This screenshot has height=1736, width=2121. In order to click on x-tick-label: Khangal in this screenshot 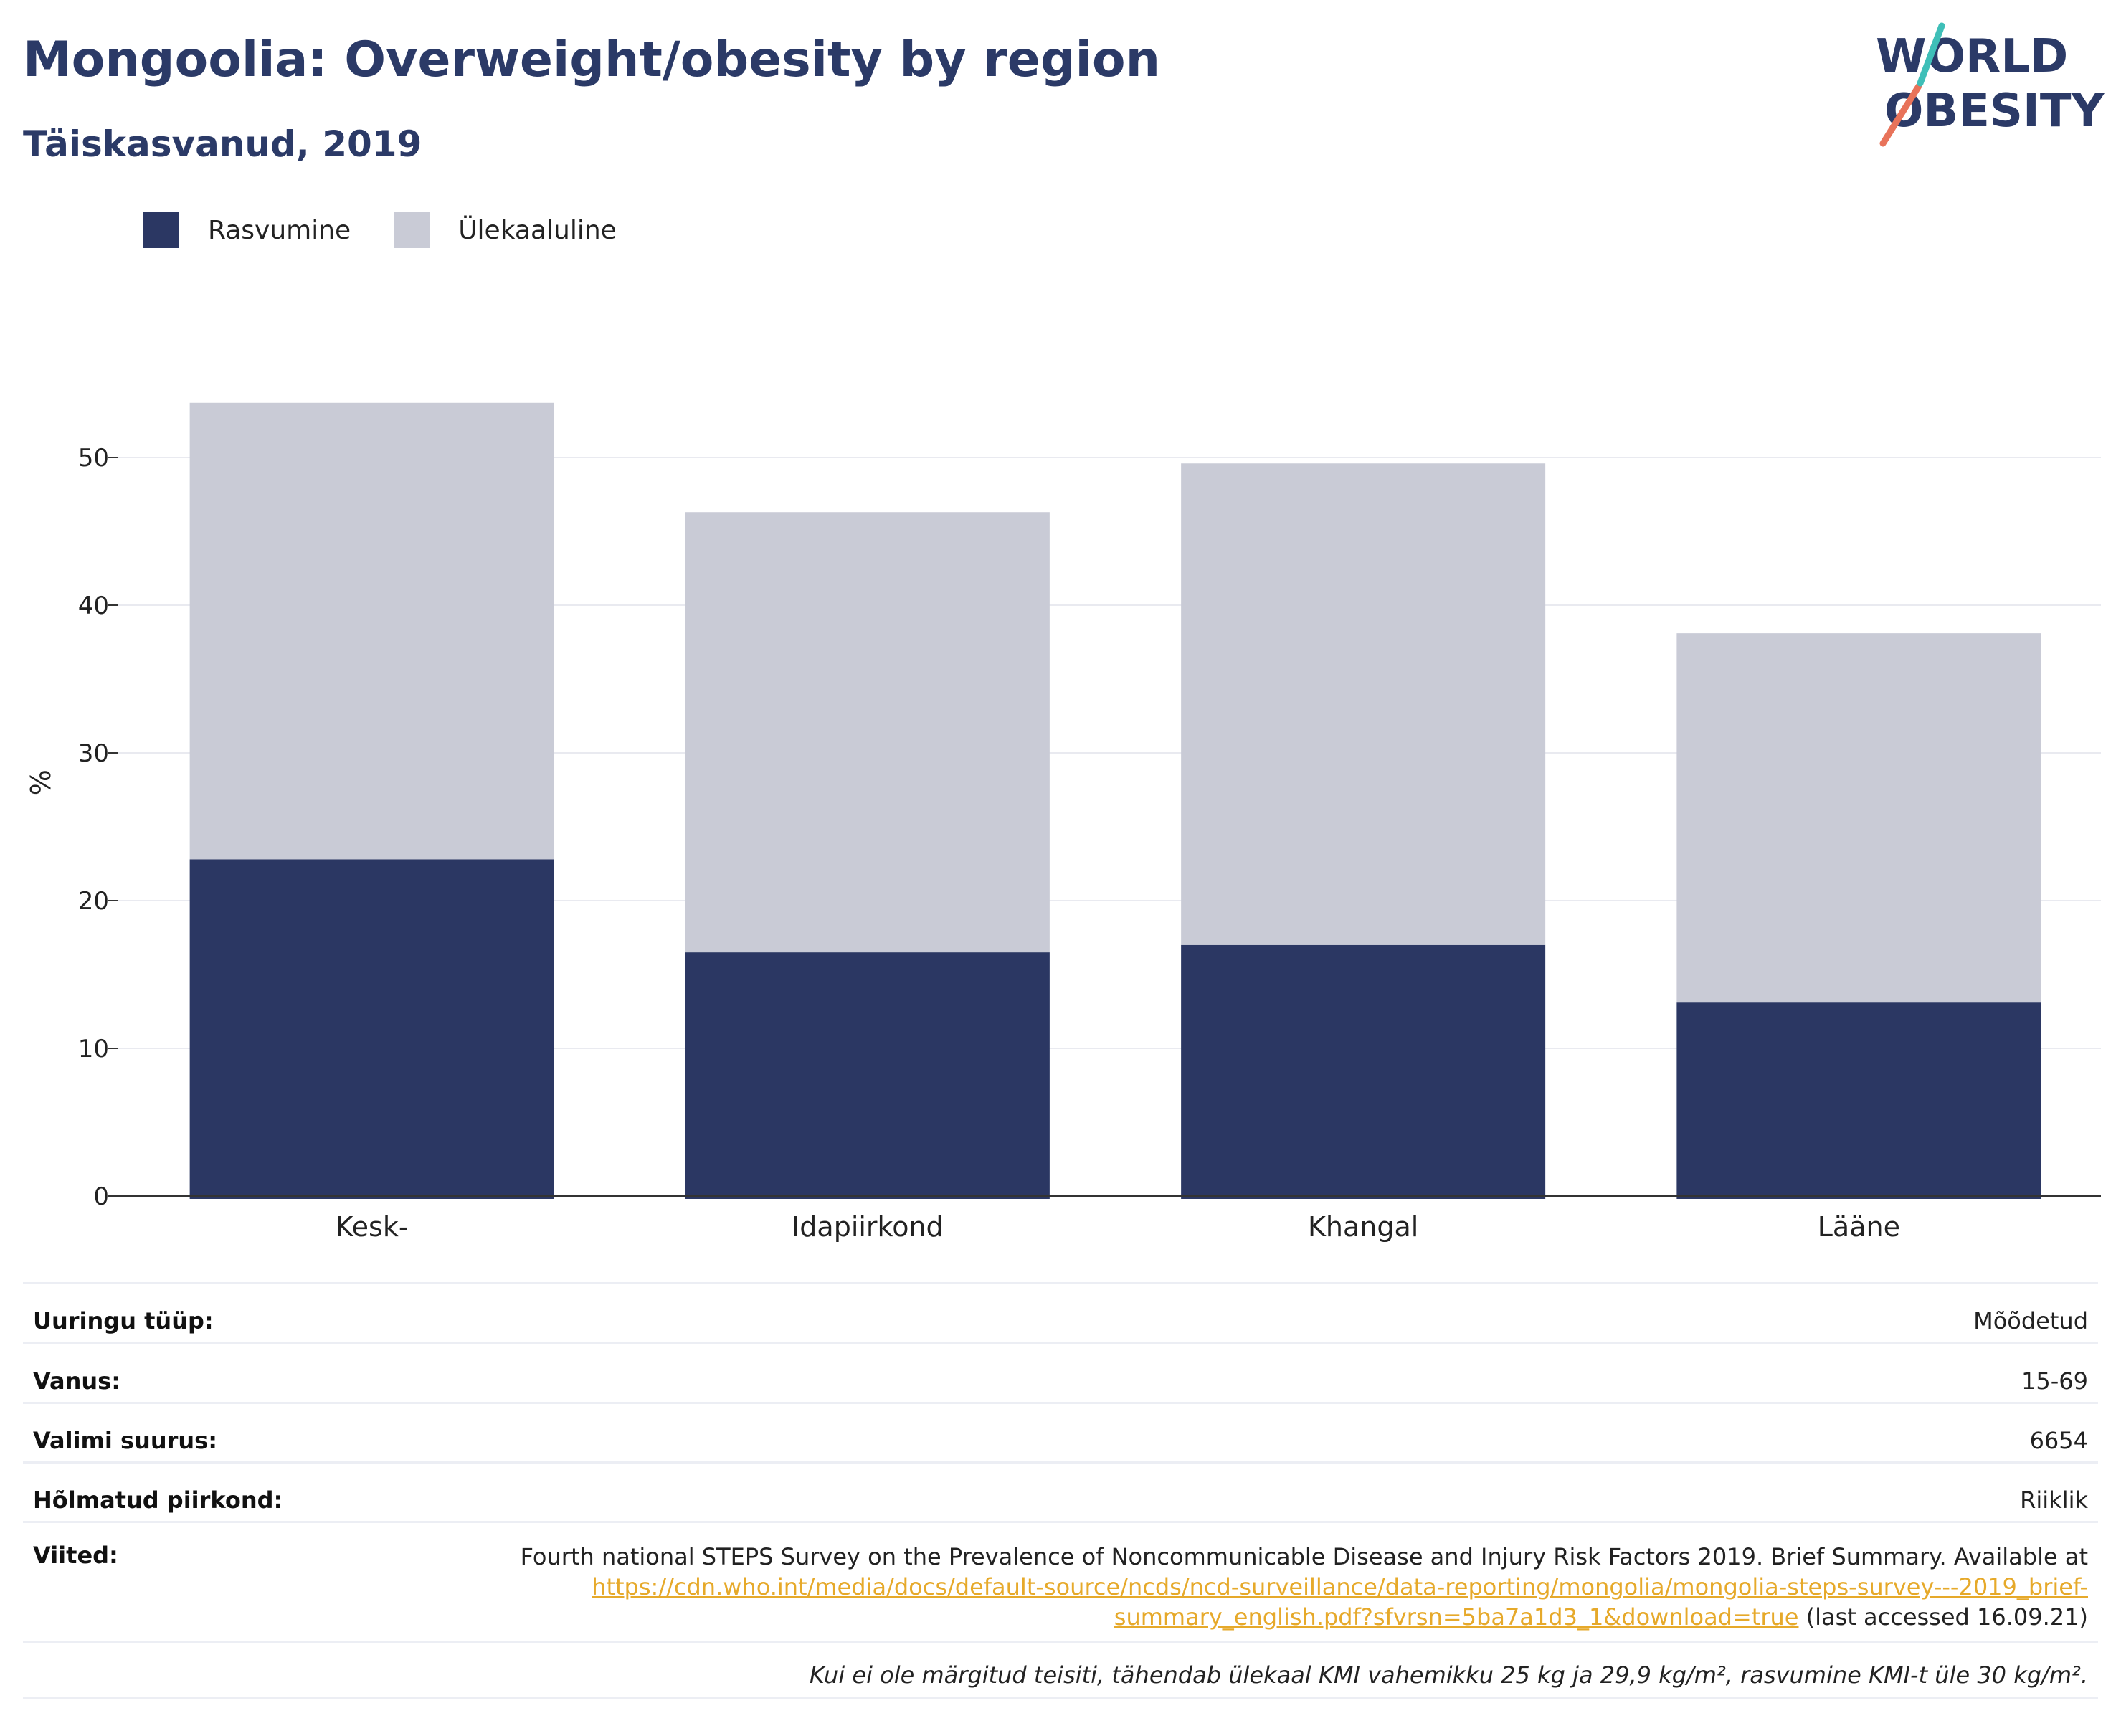, I will do `click(1363, 1227)`.